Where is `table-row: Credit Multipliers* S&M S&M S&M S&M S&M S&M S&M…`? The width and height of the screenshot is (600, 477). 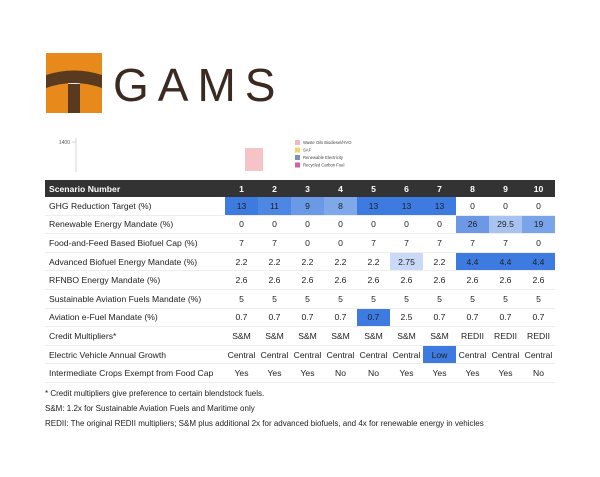
table-row: Credit Multipliers* S&M S&M S&M S&M S&M S&M S&M… is located at coordinates (300, 336).